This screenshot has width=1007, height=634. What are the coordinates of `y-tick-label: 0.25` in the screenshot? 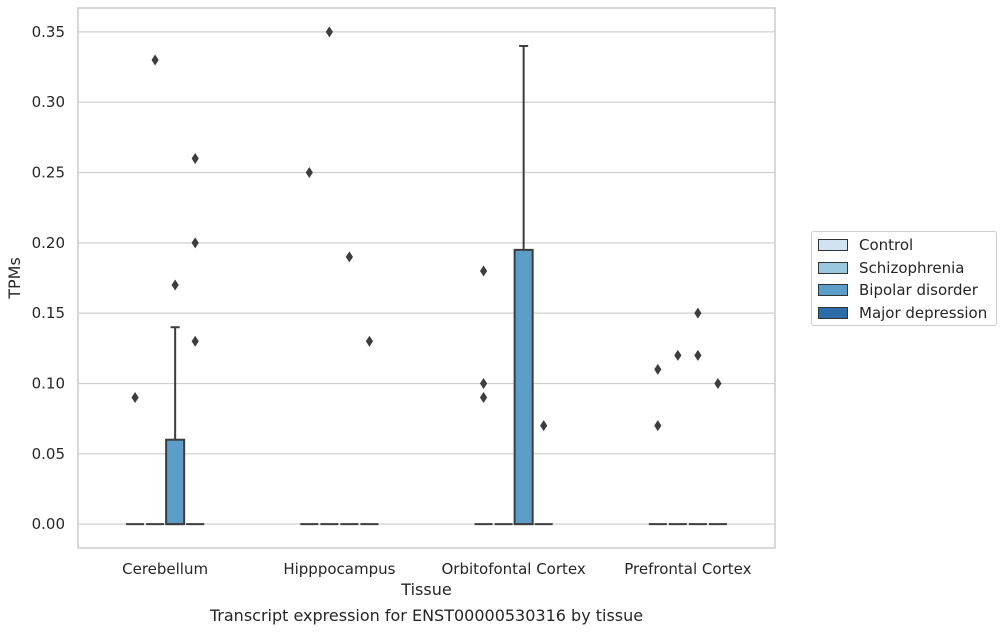 It's located at (48, 173).